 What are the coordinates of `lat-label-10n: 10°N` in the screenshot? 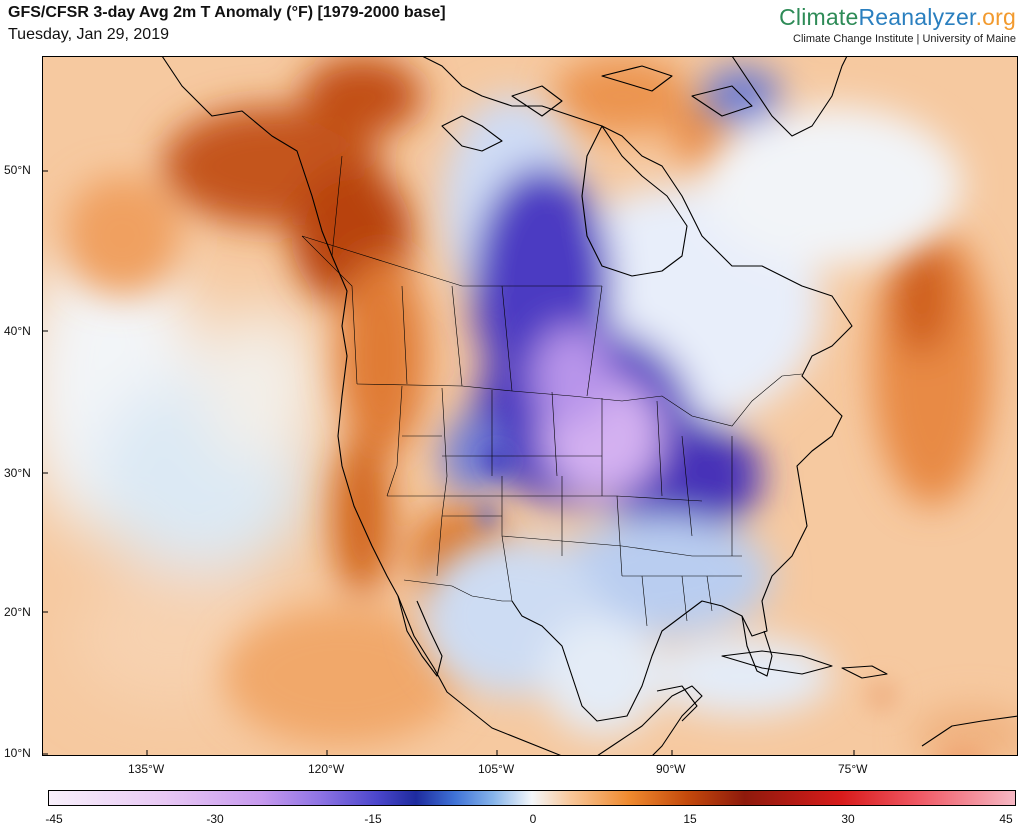 It's located at (17, 753).